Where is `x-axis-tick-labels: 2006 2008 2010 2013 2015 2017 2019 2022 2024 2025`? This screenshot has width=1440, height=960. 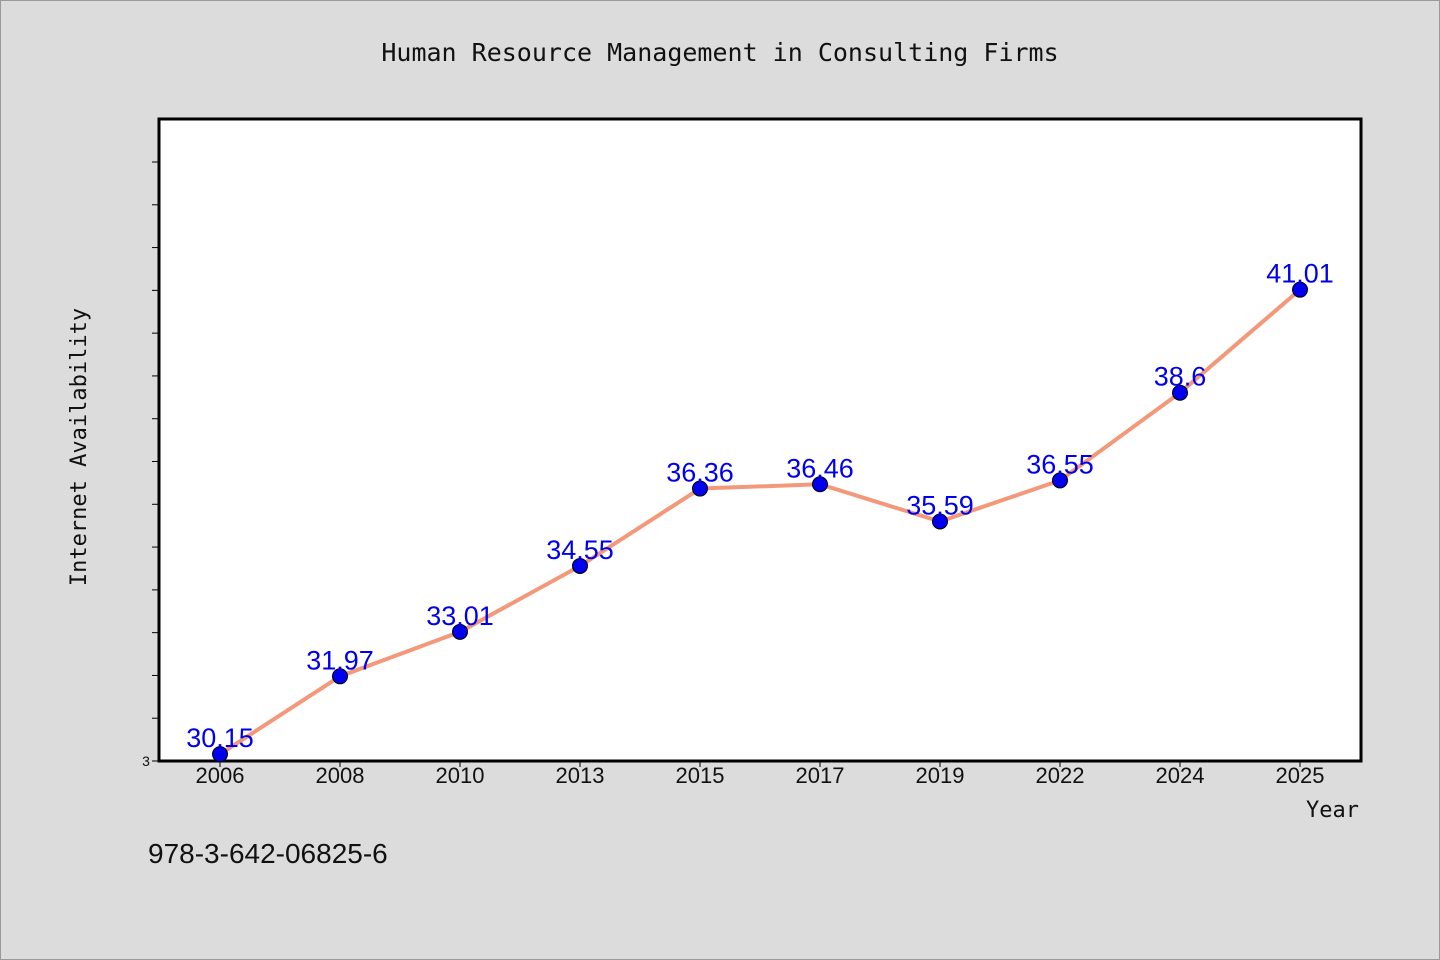 x-axis-tick-labels: 2006 2008 2010 2013 2015 2017 2019 2022 2024 2025 is located at coordinates (760, 775).